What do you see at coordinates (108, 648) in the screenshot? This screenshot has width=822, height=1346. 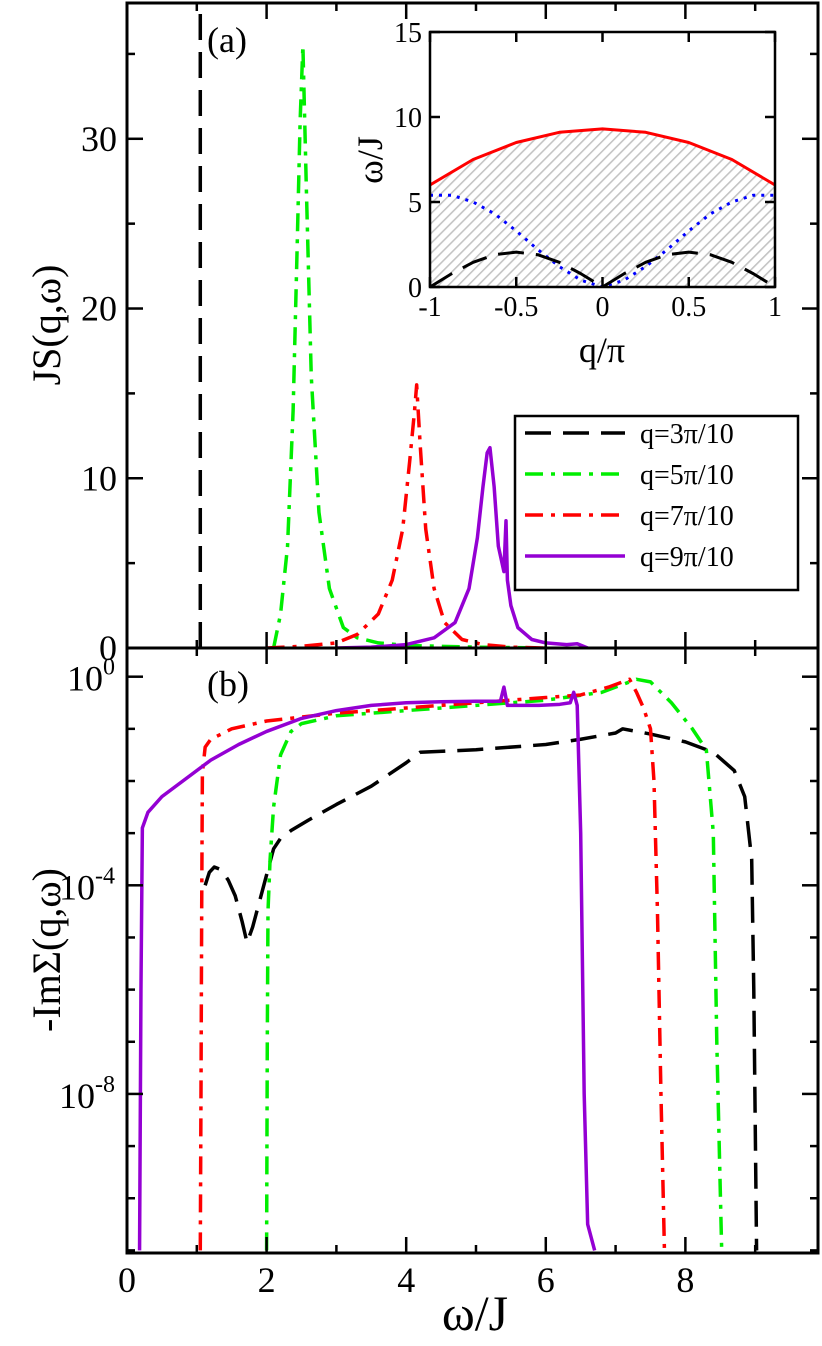 I see `panel-a-y-tick-label: 0` at bounding box center [108, 648].